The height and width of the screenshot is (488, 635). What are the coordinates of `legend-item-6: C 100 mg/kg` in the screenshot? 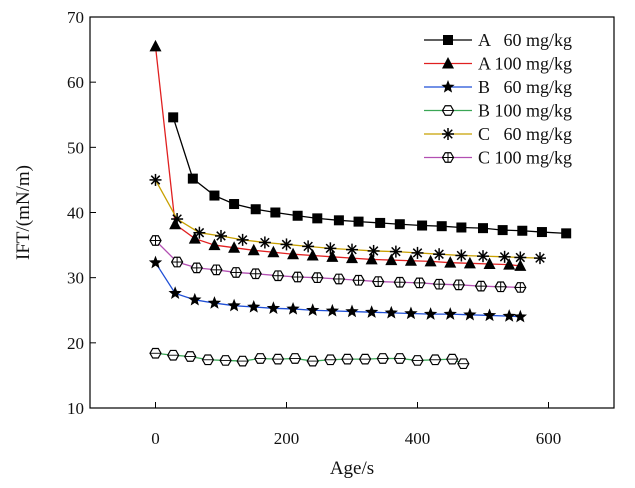 It's located at (498, 158).